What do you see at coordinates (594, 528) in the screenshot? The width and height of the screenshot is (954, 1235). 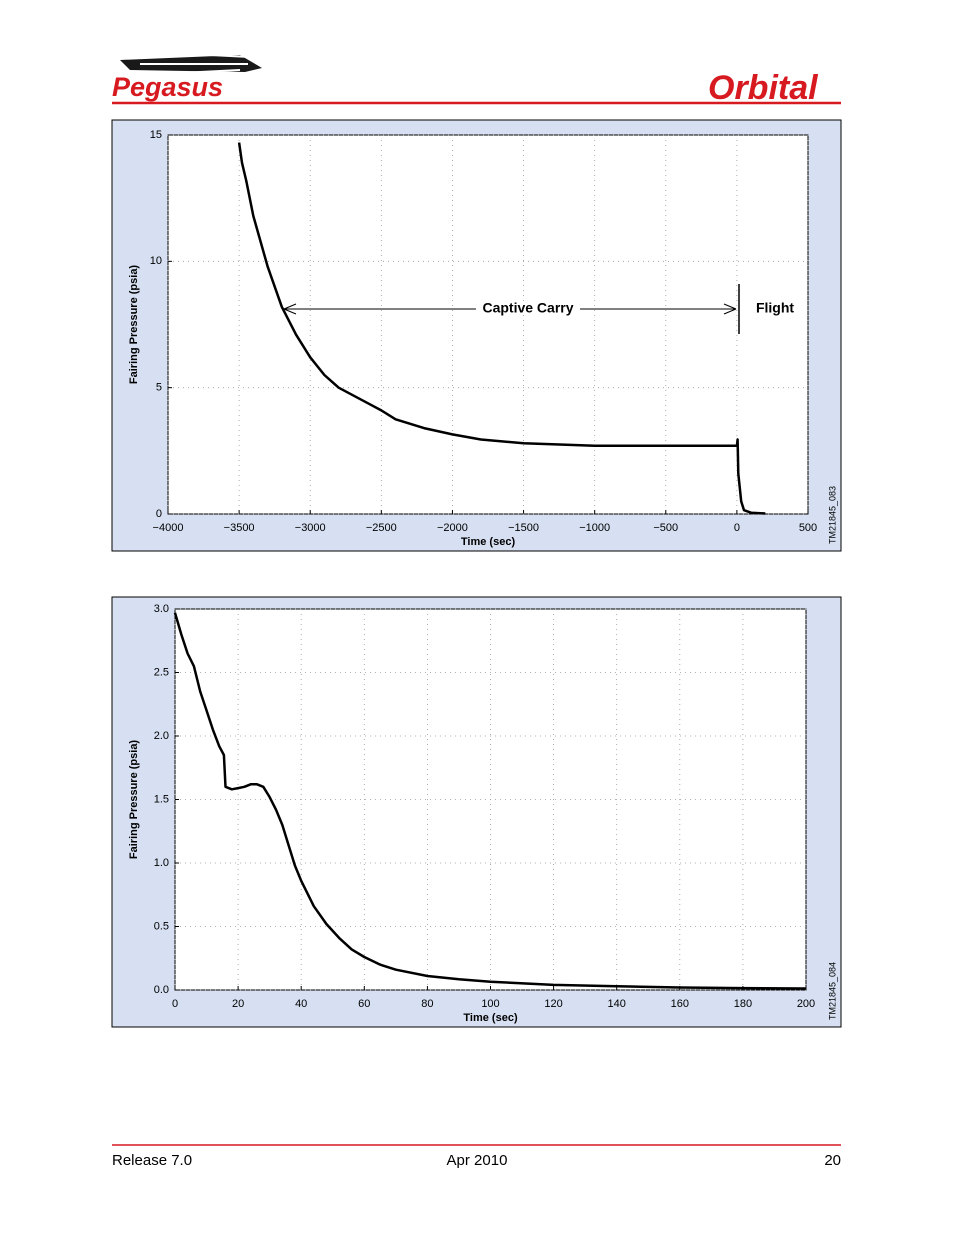 I see `x-tick-label: −1000` at bounding box center [594, 528].